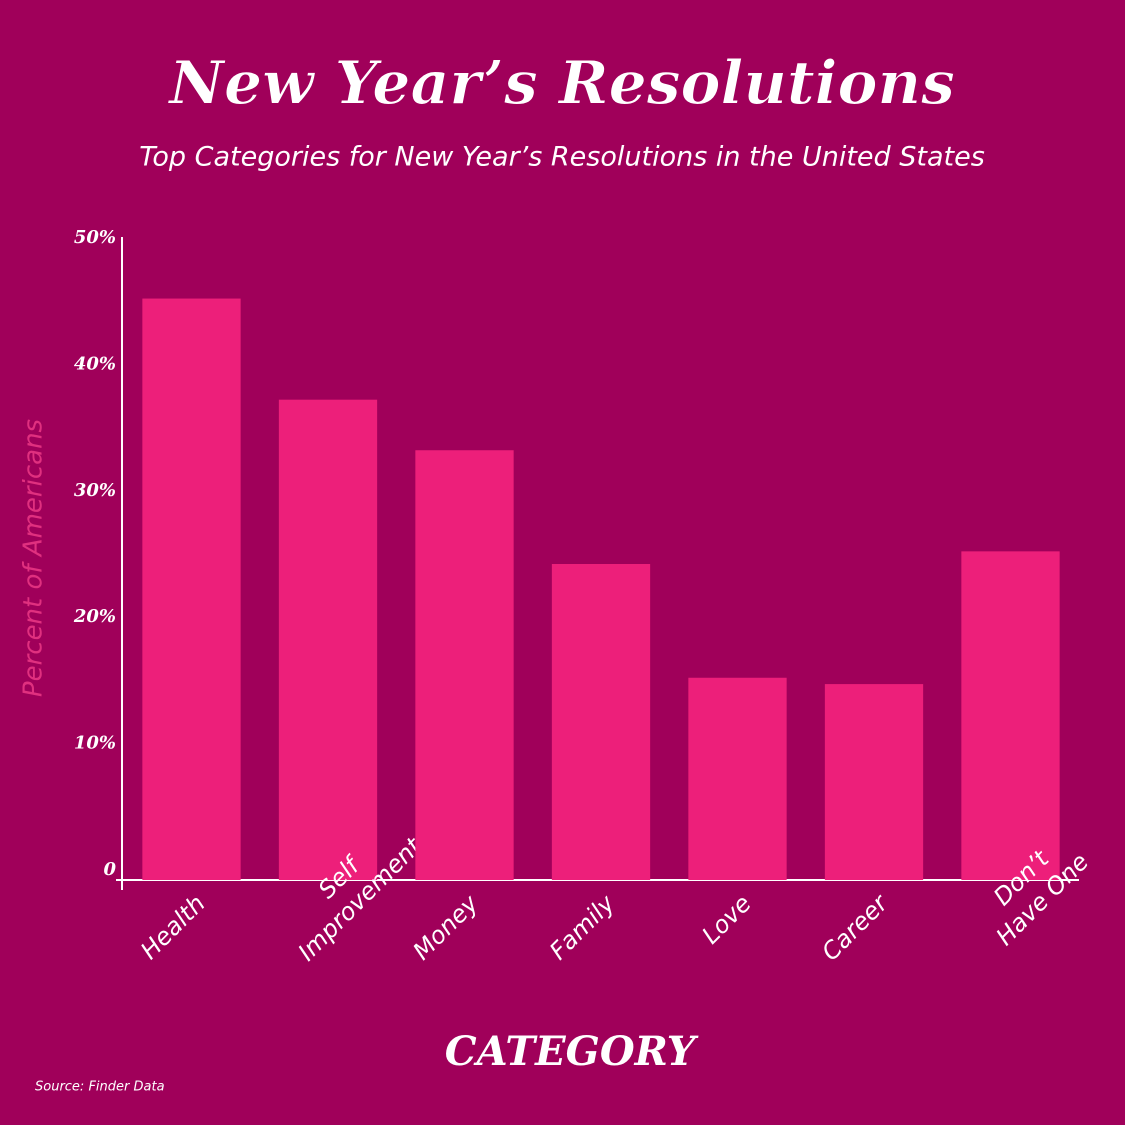 This screenshot has height=1125, width=1125. What do you see at coordinates (95, 237) in the screenshot?
I see `y-tick-label: 50%` at bounding box center [95, 237].